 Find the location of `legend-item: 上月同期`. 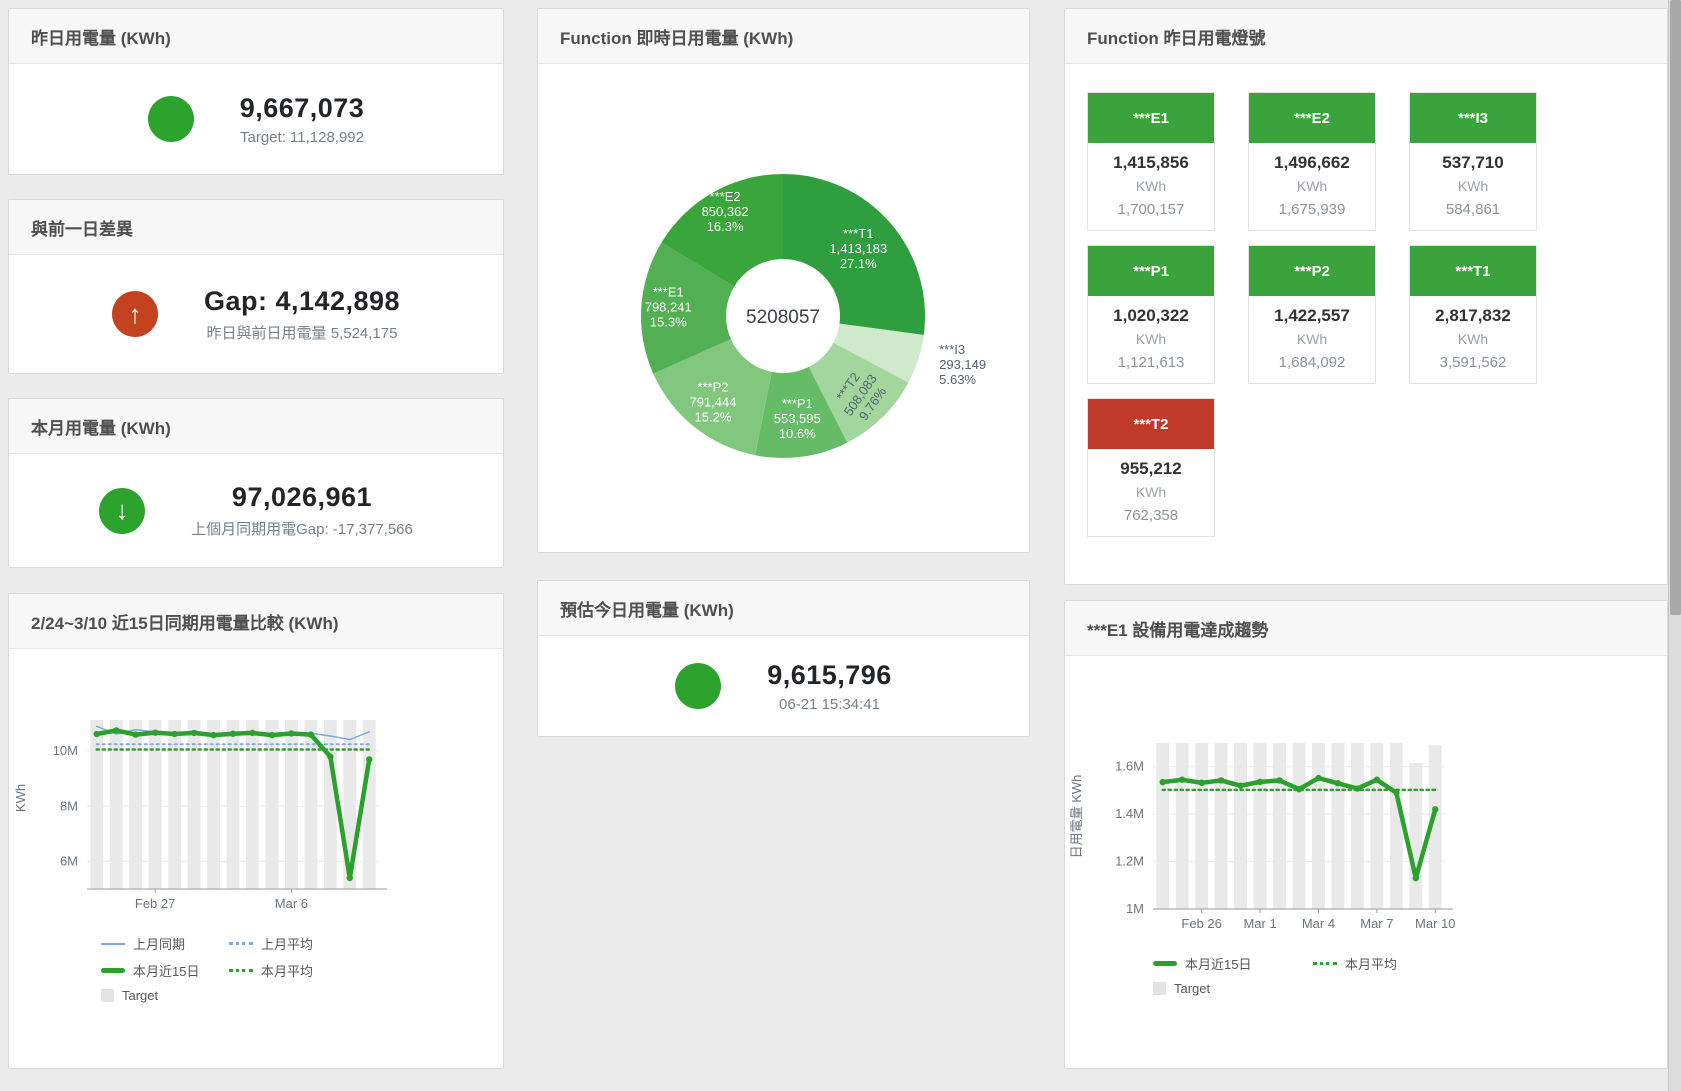

legend-item: 上月同期 is located at coordinates (160, 943).